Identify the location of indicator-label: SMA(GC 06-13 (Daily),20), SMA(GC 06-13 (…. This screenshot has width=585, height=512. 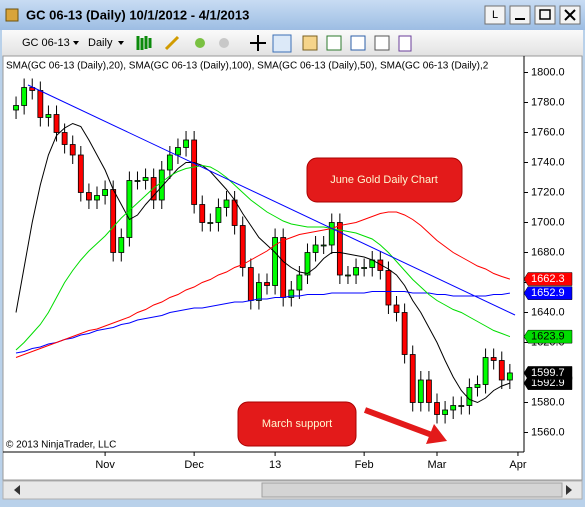
(247, 66).